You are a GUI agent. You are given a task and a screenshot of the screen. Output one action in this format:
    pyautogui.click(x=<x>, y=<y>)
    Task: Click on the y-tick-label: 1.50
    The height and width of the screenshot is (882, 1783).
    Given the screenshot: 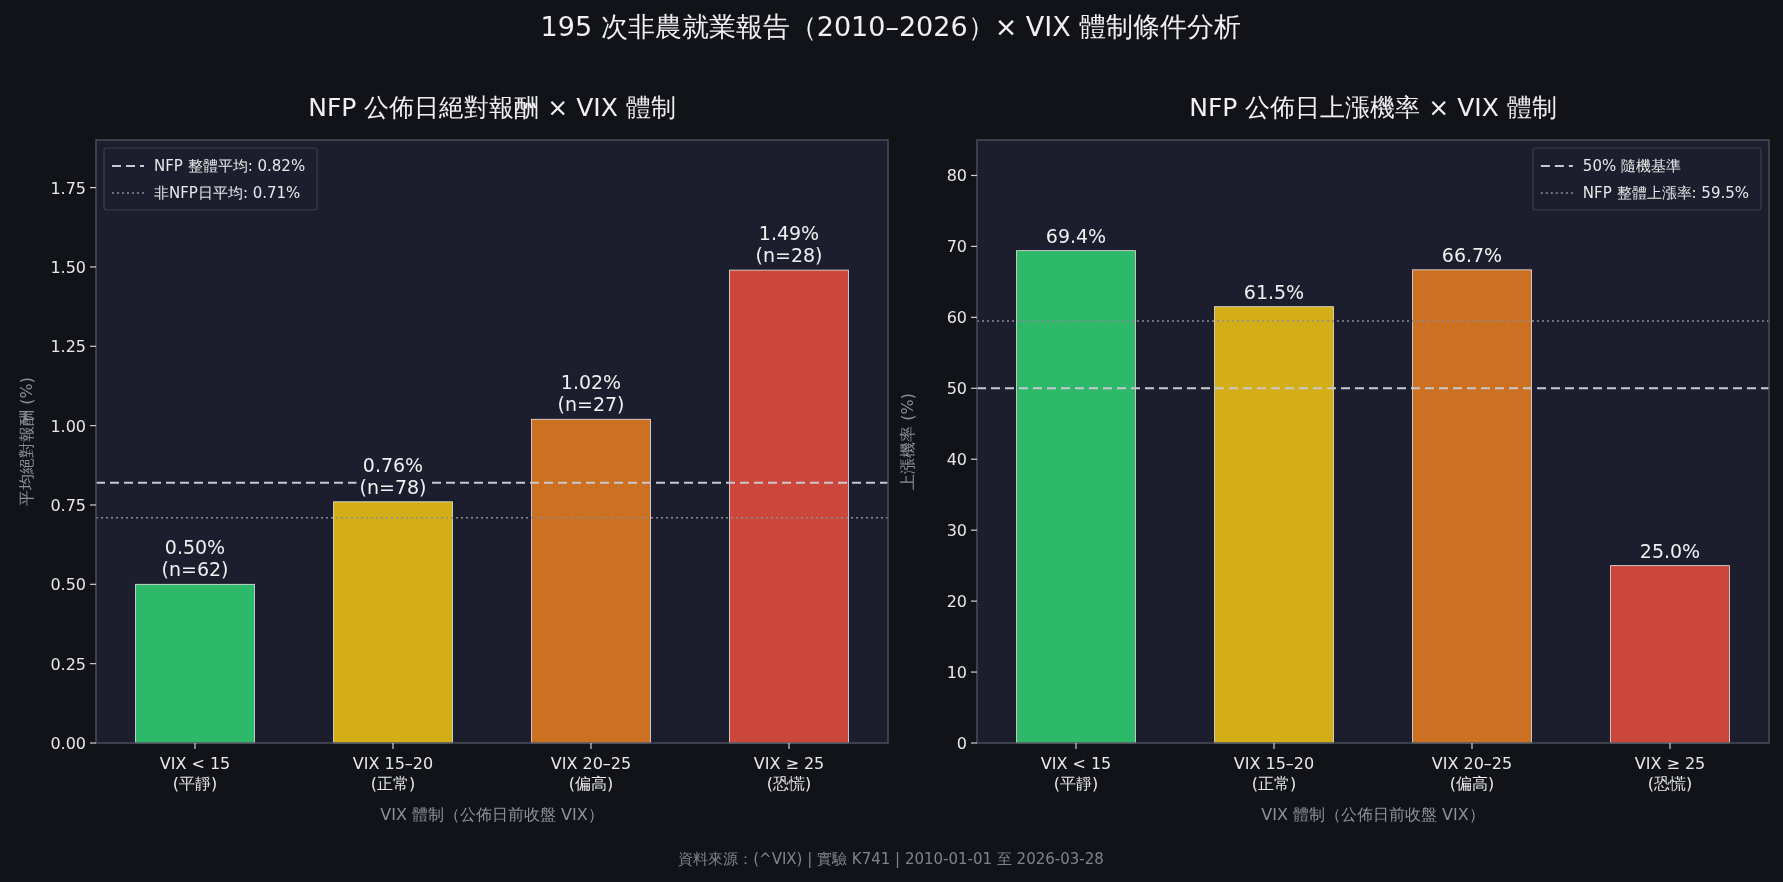 What is the action you would take?
    pyautogui.click(x=68, y=267)
    